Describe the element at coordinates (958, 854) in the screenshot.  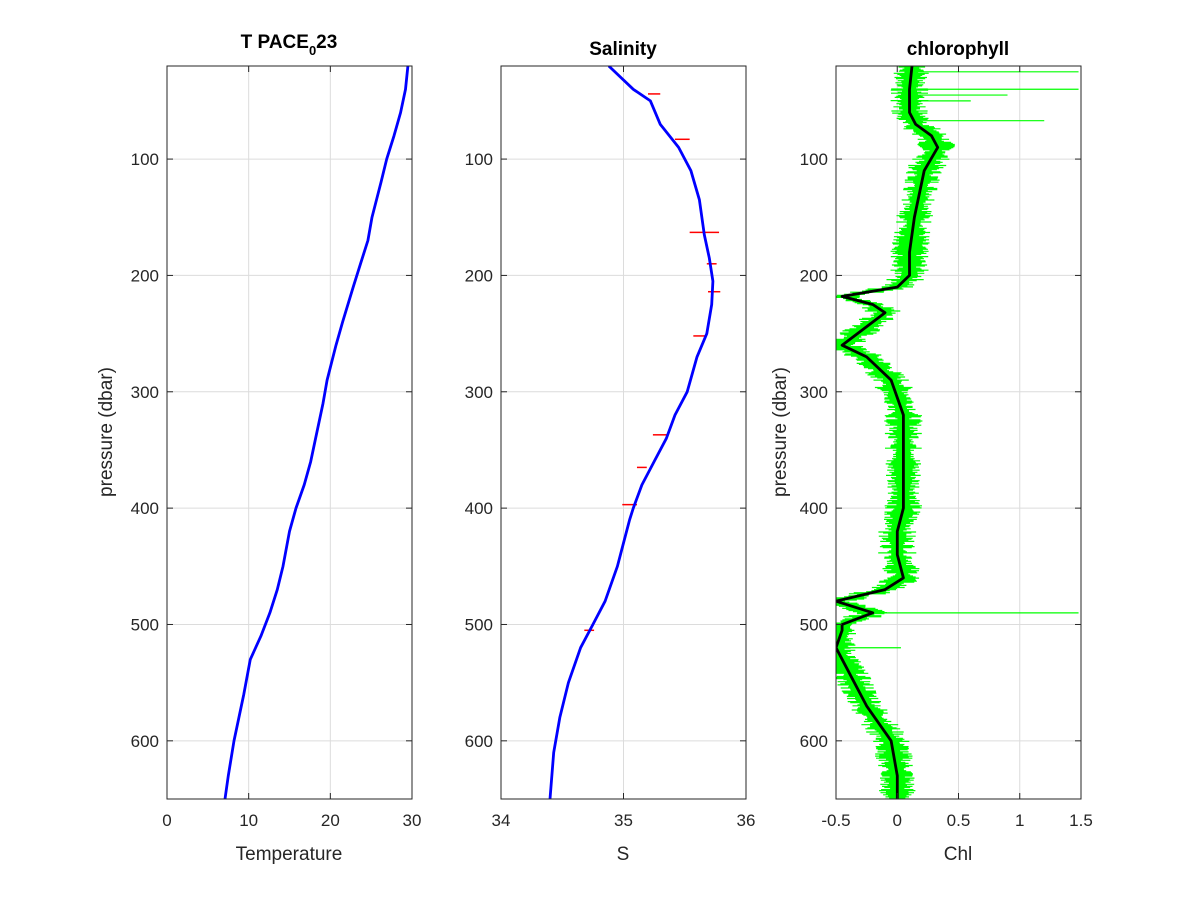
I see `chlorophyll-xlabel: Chl` at that location.